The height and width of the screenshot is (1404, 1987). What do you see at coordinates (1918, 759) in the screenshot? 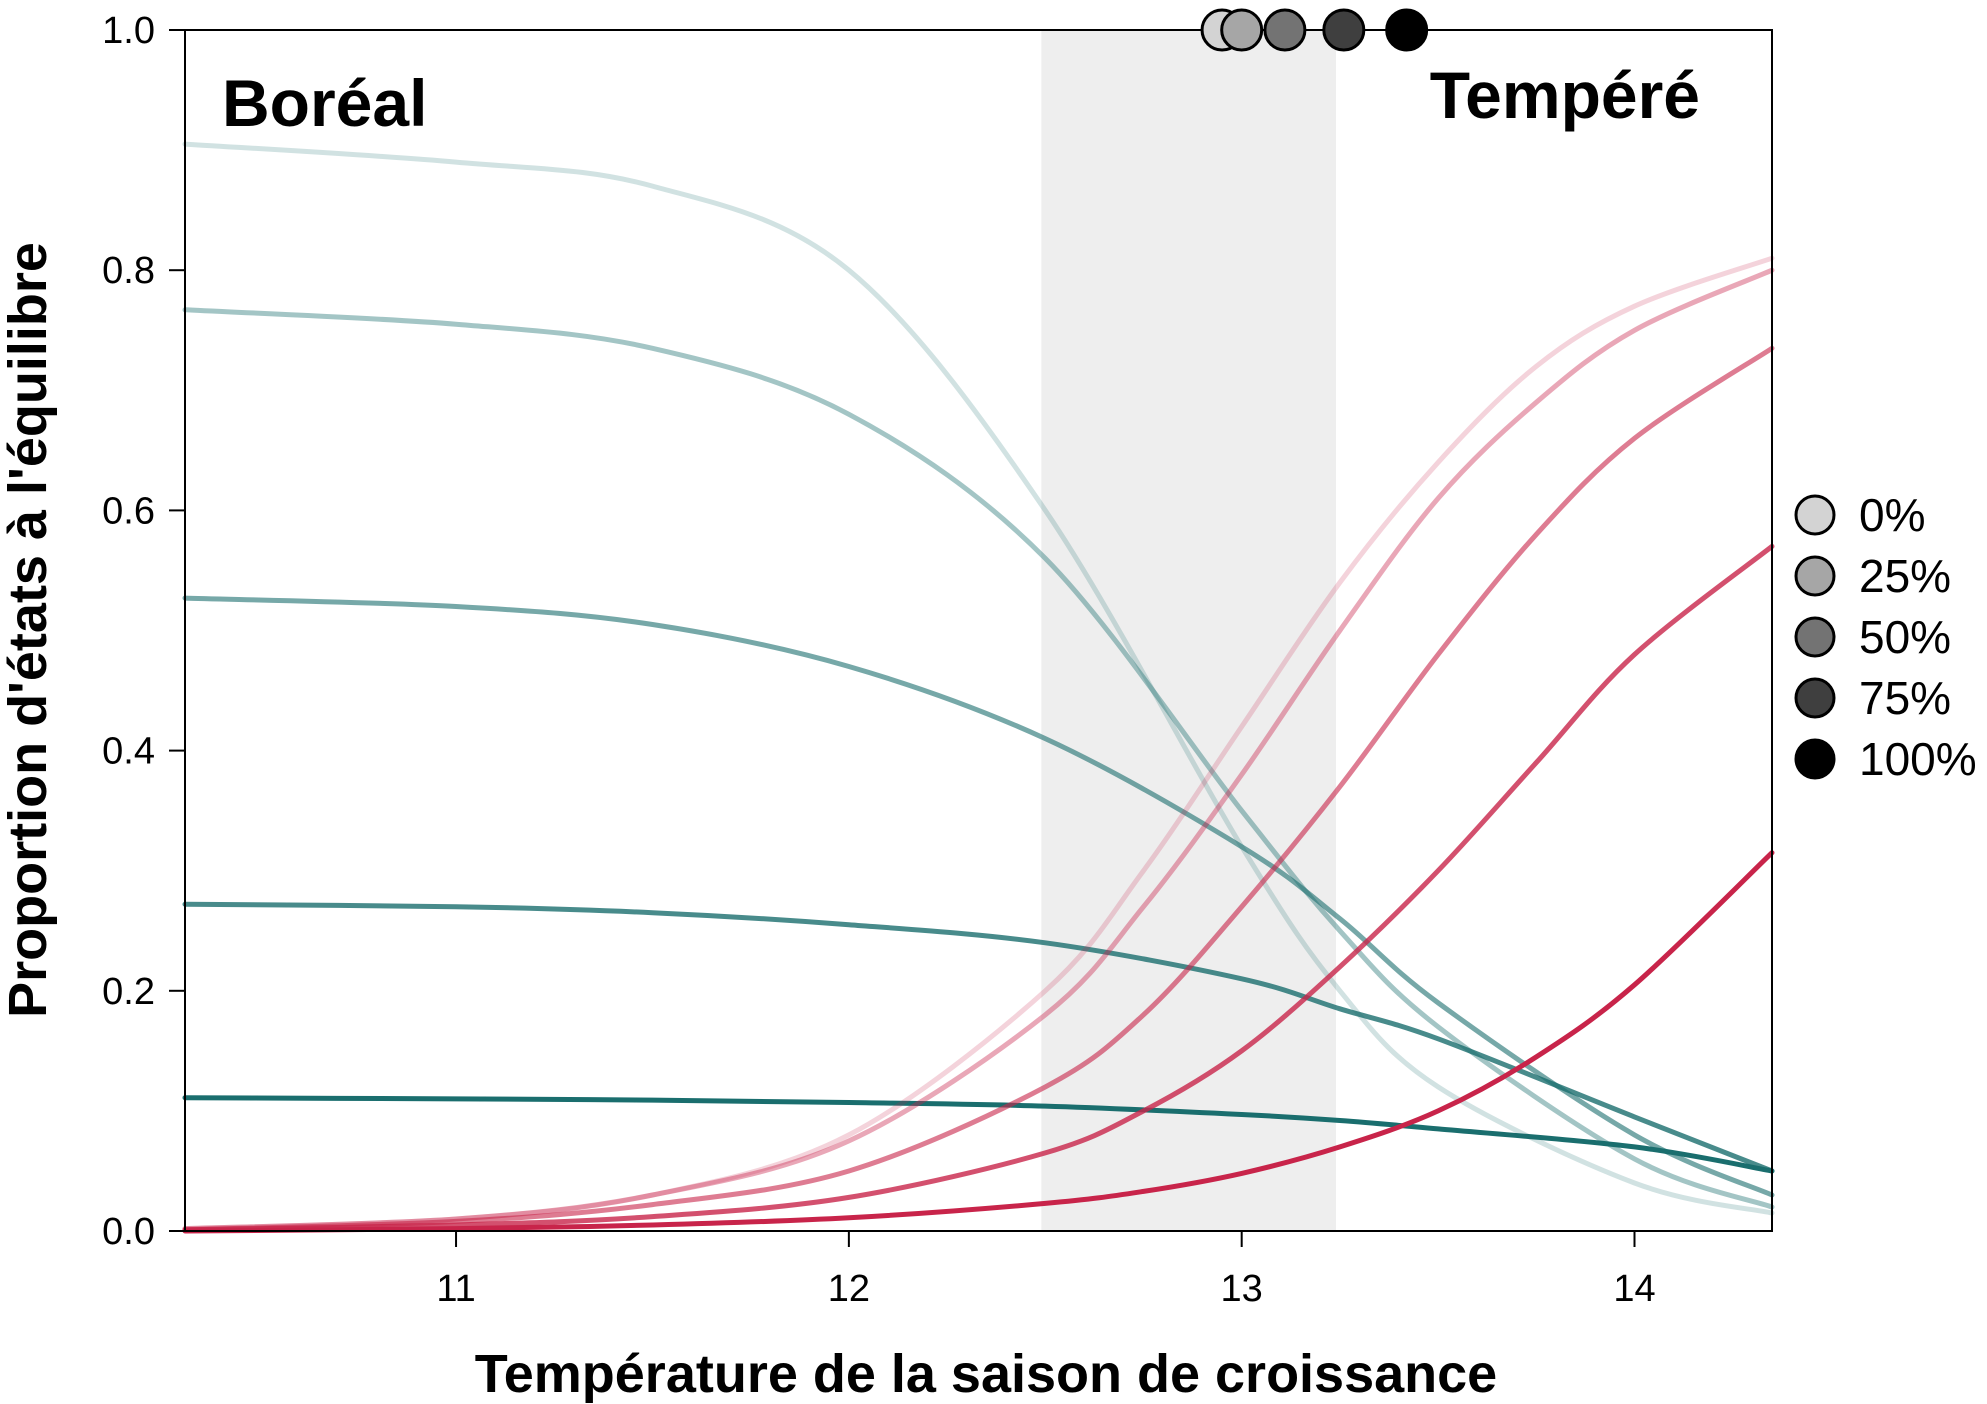
I see `legend-label: 100%` at bounding box center [1918, 759].